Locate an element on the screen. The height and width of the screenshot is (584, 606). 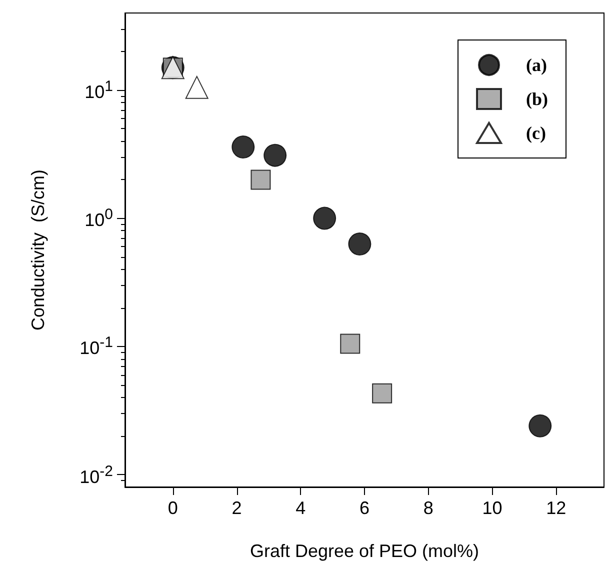
legend-label: (a) is located at coordinates (536, 65).